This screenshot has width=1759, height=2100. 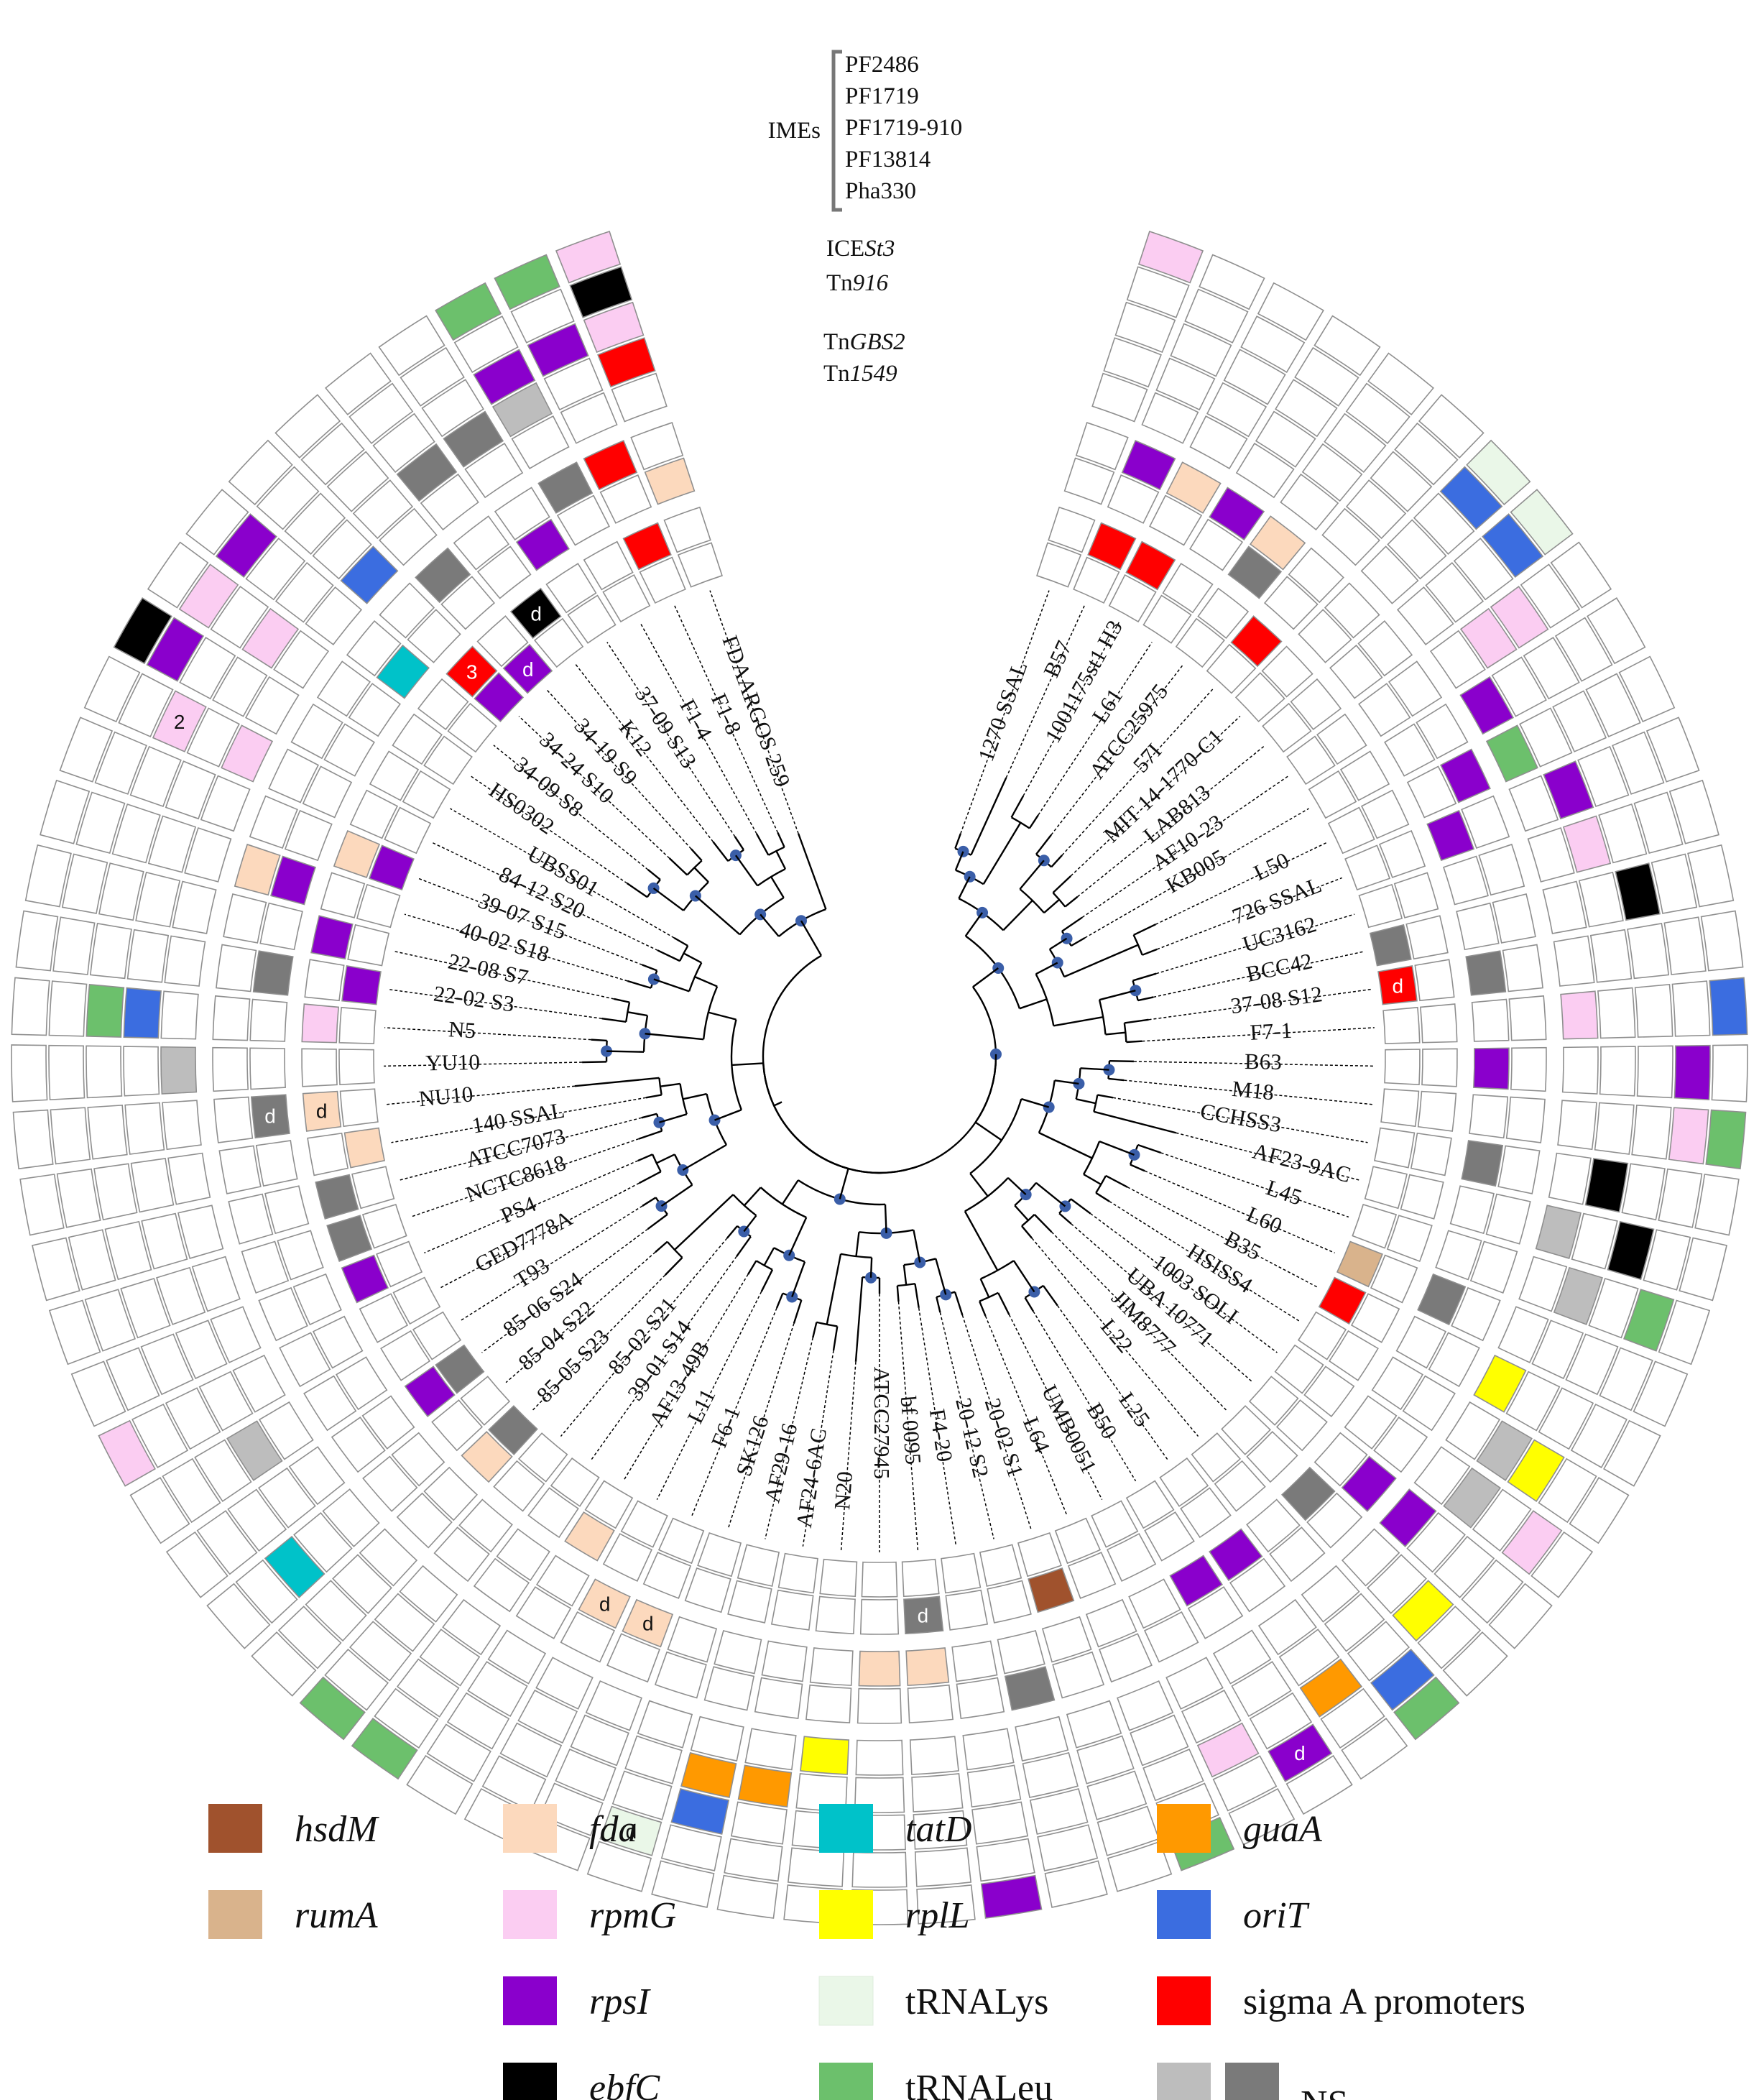 What do you see at coordinates (1263, 1061) in the screenshot?
I see `taxon-label: B63` at bounding box center [1263, 1061].